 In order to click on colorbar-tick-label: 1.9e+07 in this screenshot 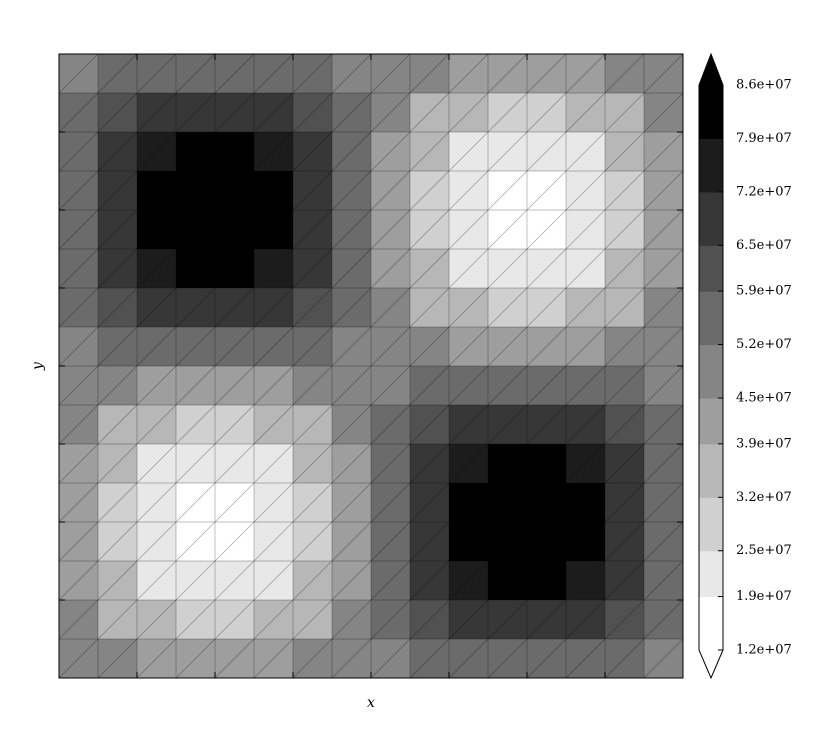, I will do `click(764, 596)`.